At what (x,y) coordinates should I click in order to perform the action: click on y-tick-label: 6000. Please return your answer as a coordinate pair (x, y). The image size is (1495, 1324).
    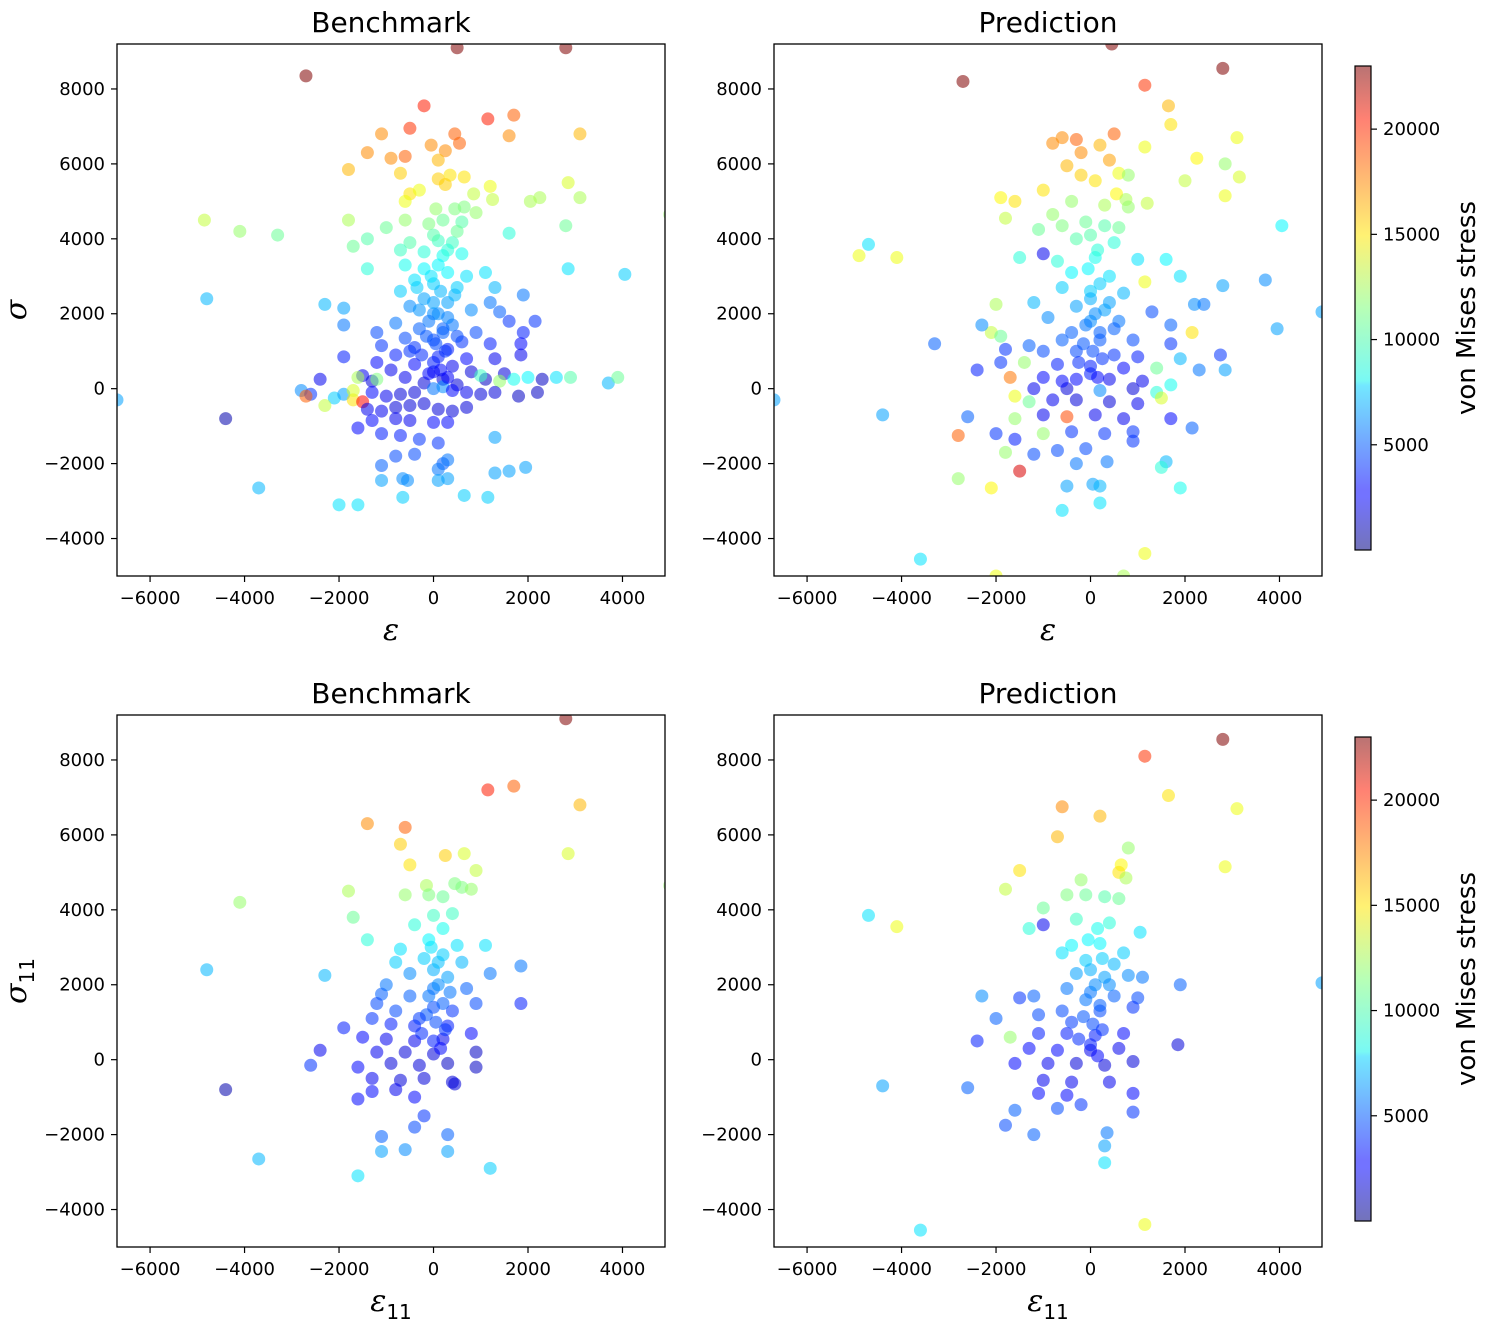
    Looking at the image, I should click on (82, 164).